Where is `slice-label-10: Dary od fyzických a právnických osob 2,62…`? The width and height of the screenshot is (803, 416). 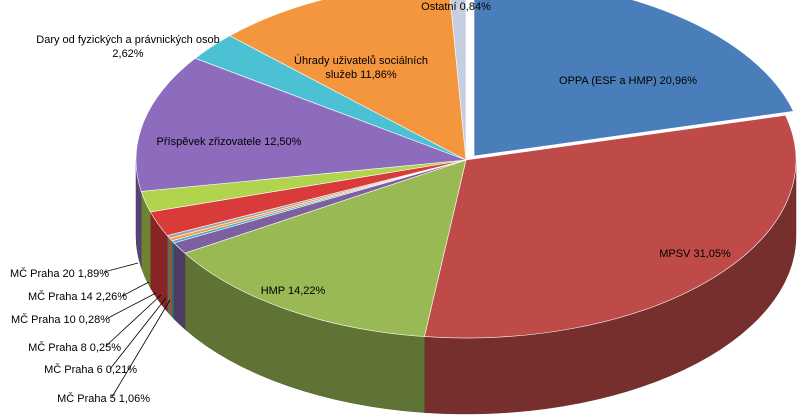
slice-label-10: Dary od fyzických a právnických osob 2,62… is located at coordinates (127, 47).